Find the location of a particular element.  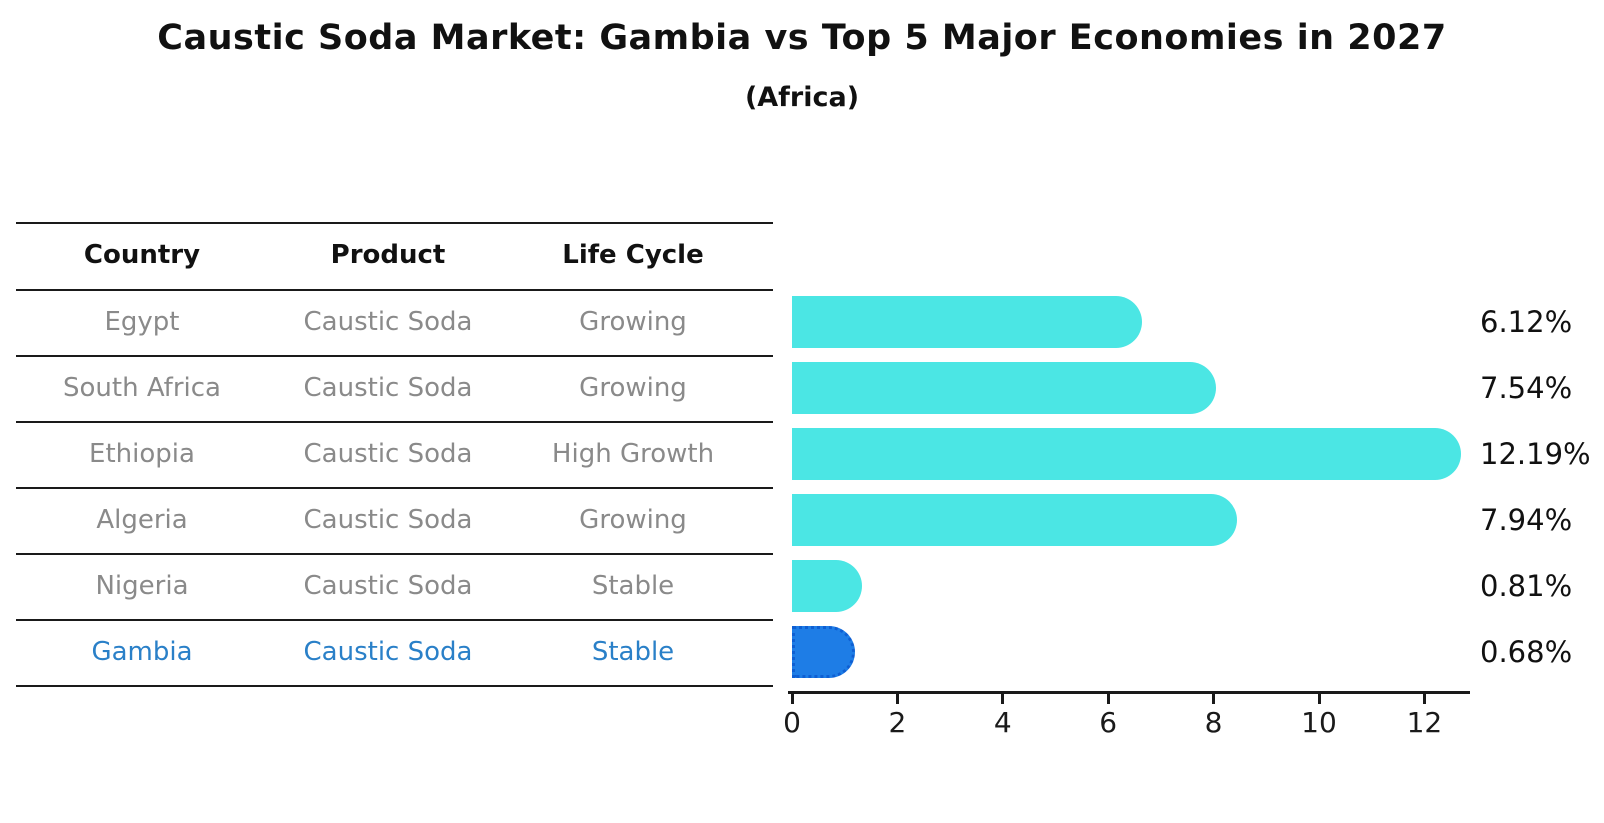

table-cell-country: Algeria is located at coordinates (142, 520).